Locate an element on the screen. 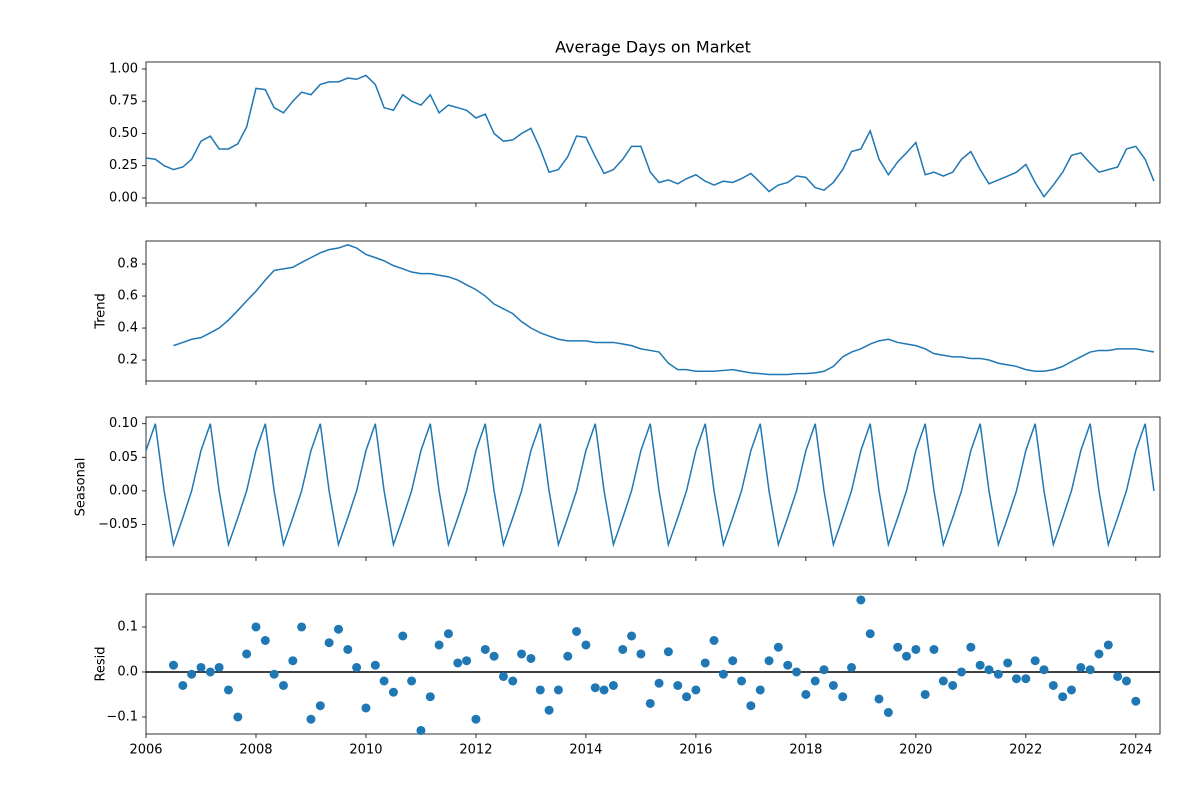 The height and width of the screenshot is (800, 1200). y-tick-label: 0.10 is located at coordinates (123, 423).